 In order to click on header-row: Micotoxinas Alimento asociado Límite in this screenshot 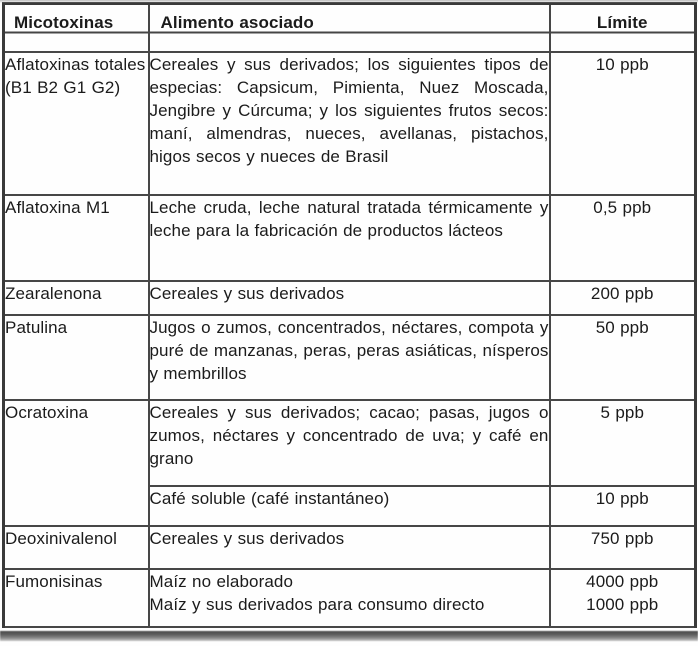, I will do `click(349, 27)`.